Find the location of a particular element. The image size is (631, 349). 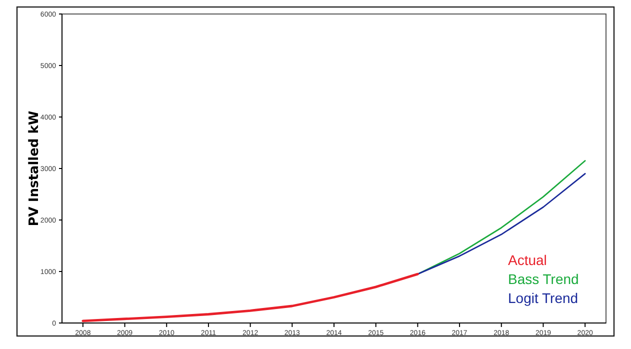

line-series is located at coordinates (250, 297).